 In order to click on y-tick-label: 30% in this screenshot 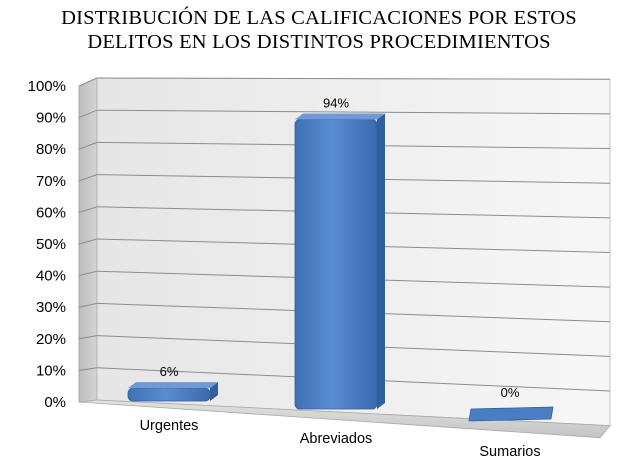, I will do `click(51, 307)`.